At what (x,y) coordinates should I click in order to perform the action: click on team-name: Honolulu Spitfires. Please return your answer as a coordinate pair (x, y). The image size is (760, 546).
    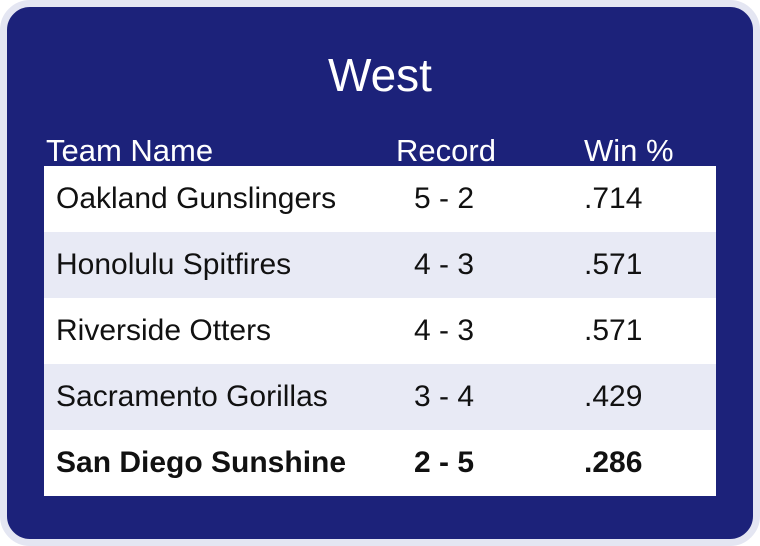
    Looking at the image, I should click on (174, 264).